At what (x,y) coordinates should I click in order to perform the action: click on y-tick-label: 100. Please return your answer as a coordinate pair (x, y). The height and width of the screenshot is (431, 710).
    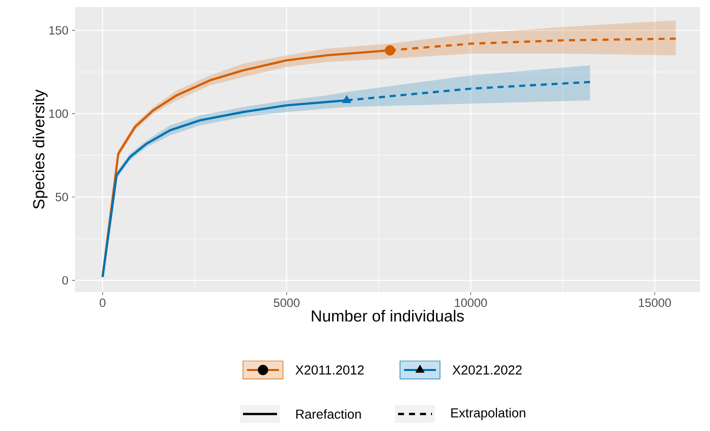
    Looking at the image, I should click on (58, 113).